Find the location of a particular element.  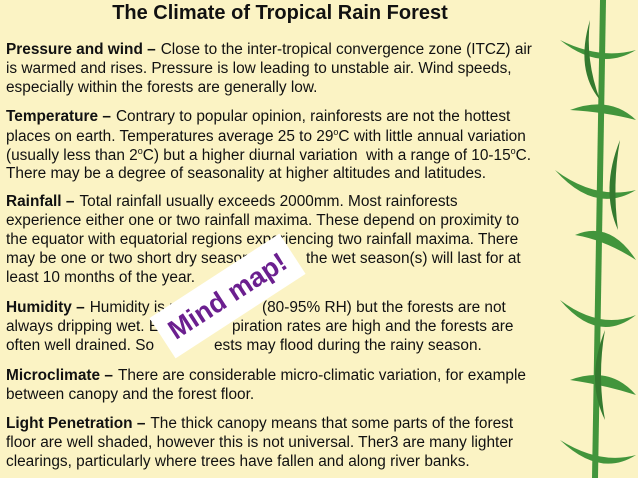

text-fragment: ests may flood during the rainy season. is located at coordinates (348, 345).